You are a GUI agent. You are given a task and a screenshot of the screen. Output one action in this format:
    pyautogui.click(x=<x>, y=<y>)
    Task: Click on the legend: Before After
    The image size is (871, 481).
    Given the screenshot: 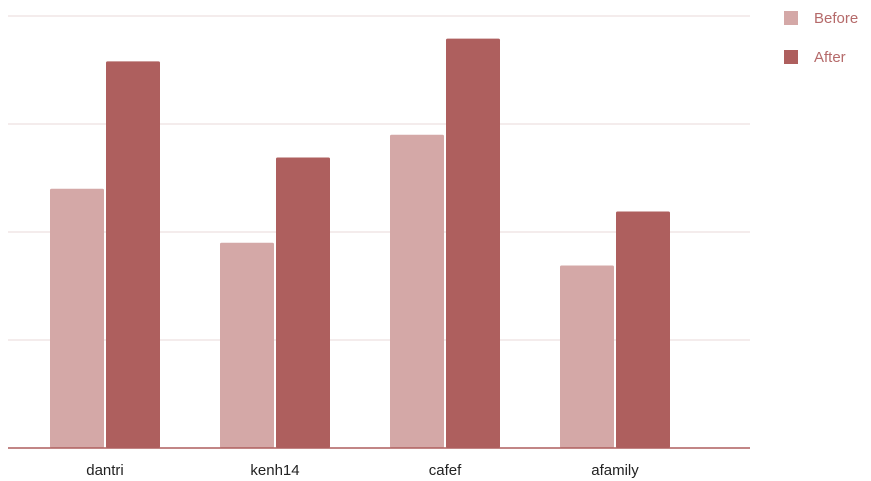 What is the action you would take?
    pyautogui.click(x=821, y=47)
    